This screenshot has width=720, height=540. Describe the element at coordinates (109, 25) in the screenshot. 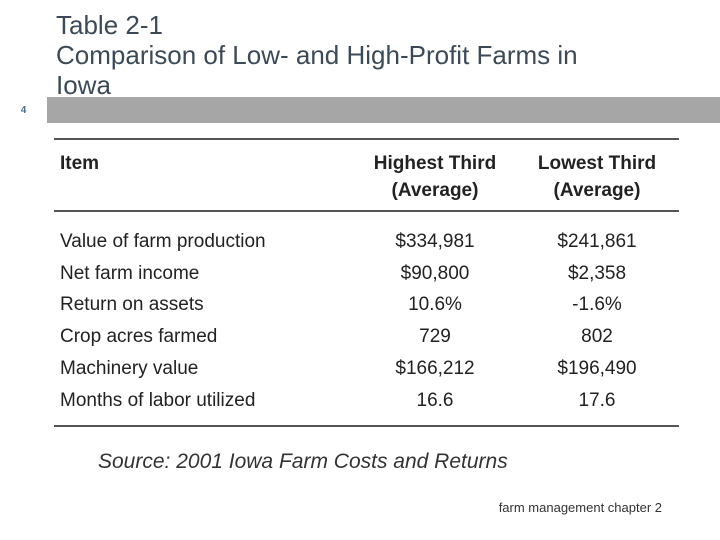

I see `title-line-1: Table 2-1` at that location.